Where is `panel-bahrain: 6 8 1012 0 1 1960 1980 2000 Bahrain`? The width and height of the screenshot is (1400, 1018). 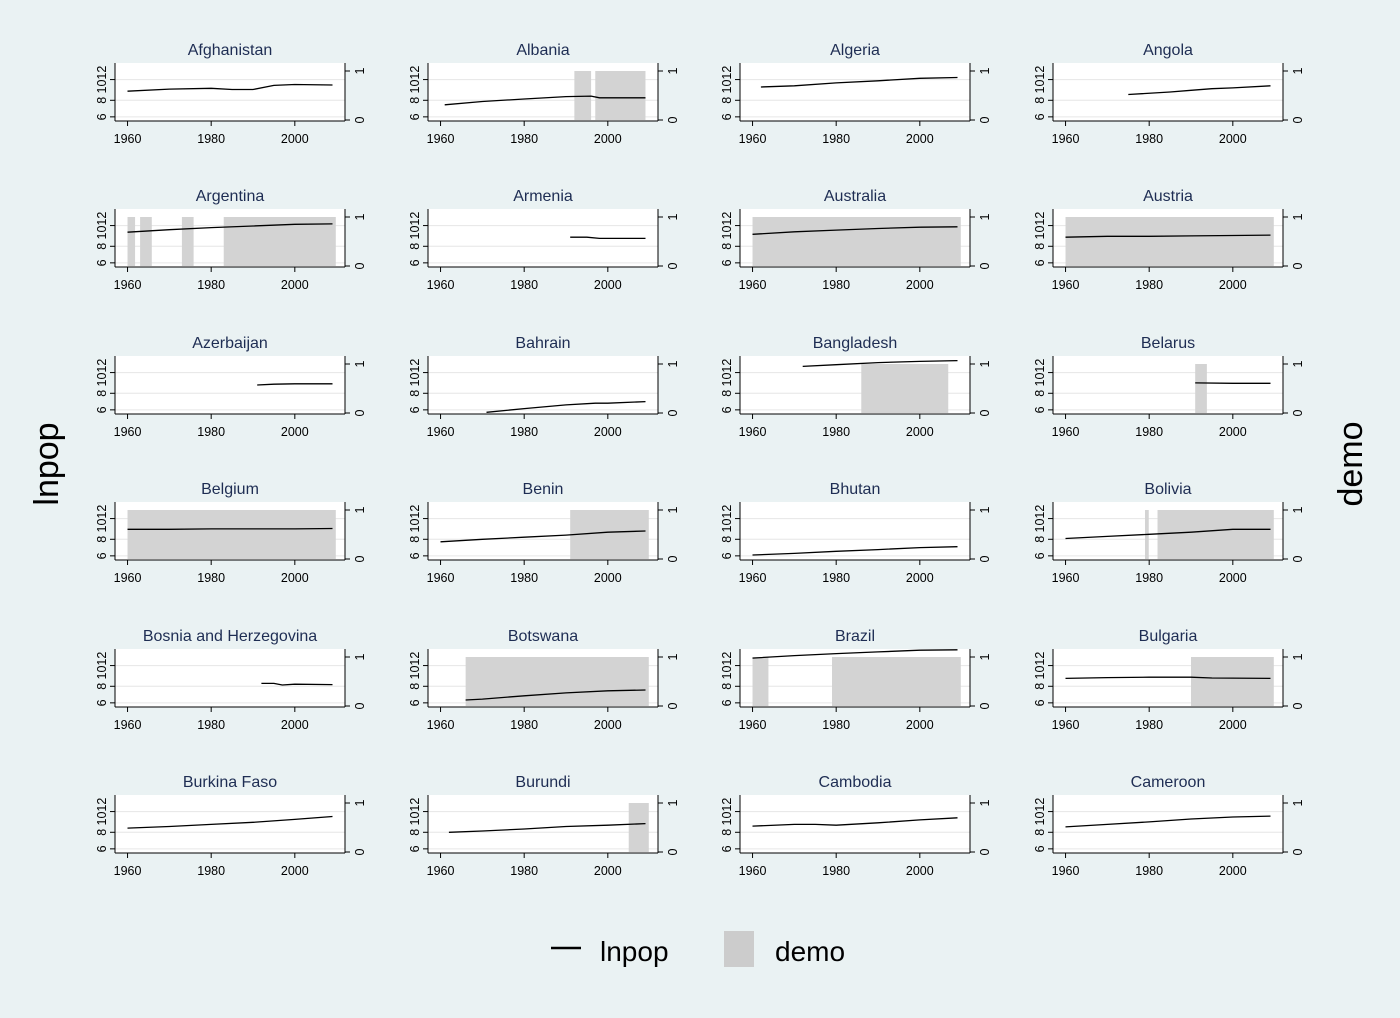
panel-bahrain: 6 8 1012 0 1 1960 1980 2000 Bahrain is located at coordinates (544, 387).